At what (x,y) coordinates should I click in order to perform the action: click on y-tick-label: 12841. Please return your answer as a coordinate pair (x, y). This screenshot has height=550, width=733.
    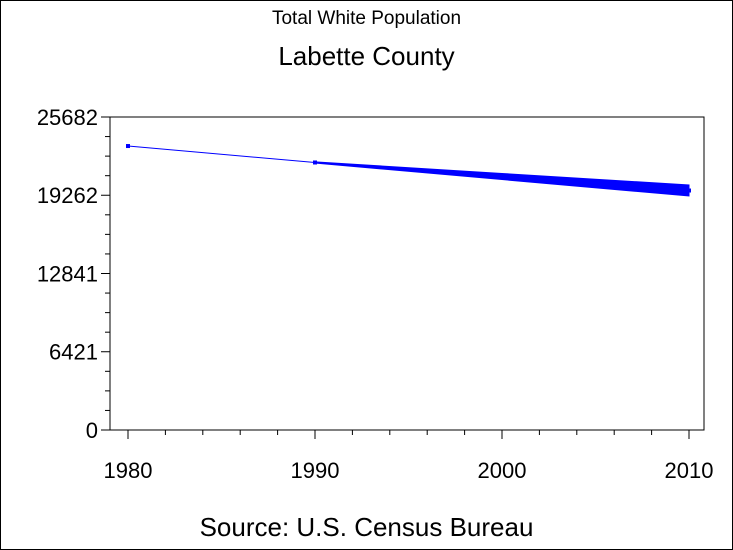
    Looking at the image, I should click on (67, 274).